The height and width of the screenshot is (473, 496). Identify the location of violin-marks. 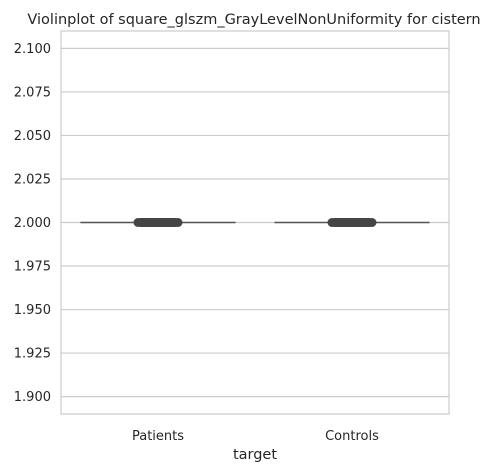
(255, 222).